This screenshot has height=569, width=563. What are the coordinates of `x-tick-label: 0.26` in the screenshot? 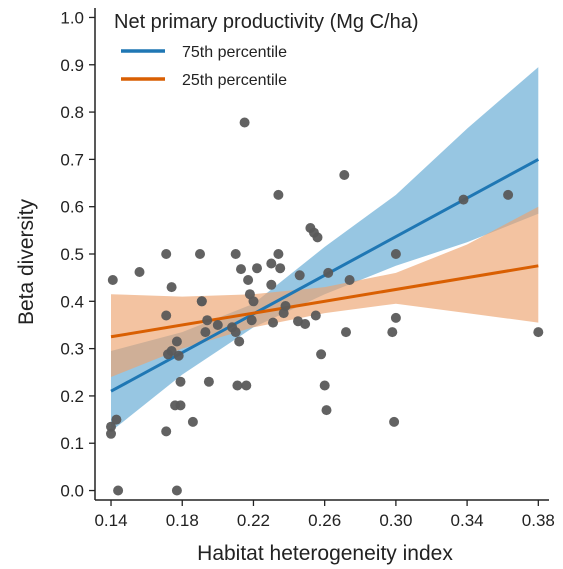 It's located at (324, 520).